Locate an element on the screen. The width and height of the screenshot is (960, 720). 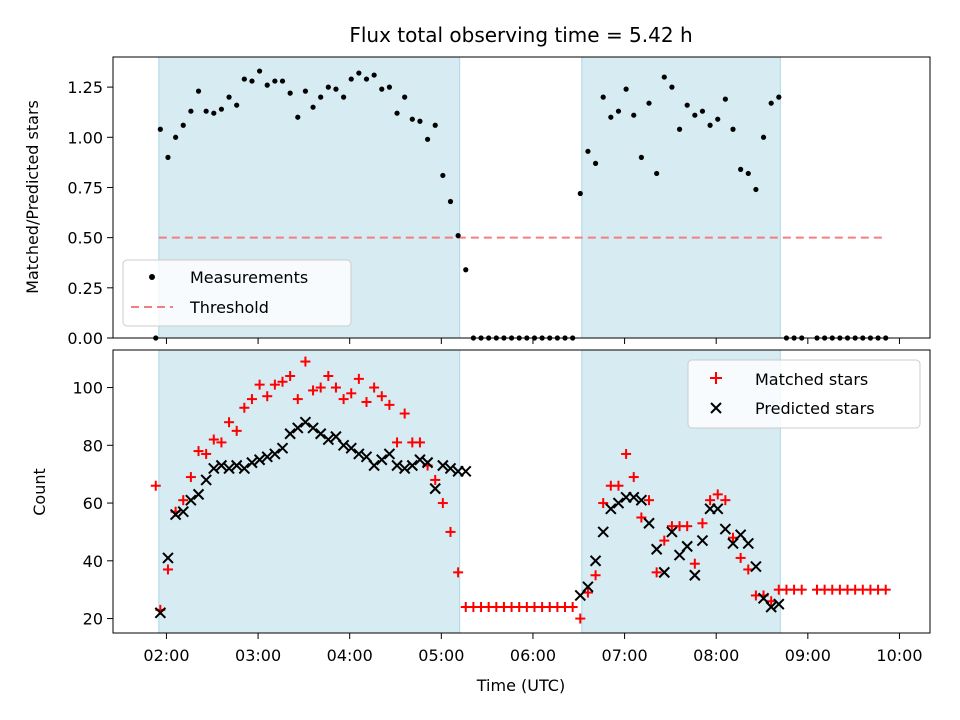
count-y-tick-label: 20 is located at coordinates (93, 619).